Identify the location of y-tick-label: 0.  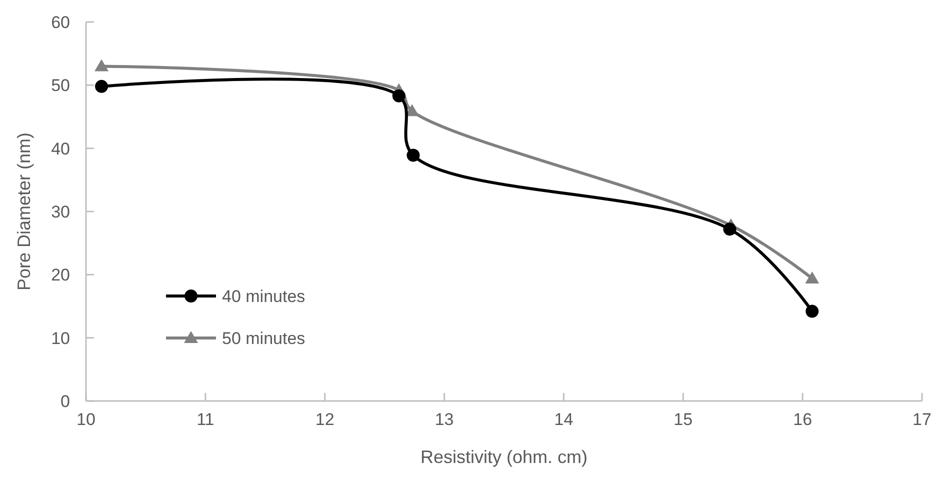
(65, 401).